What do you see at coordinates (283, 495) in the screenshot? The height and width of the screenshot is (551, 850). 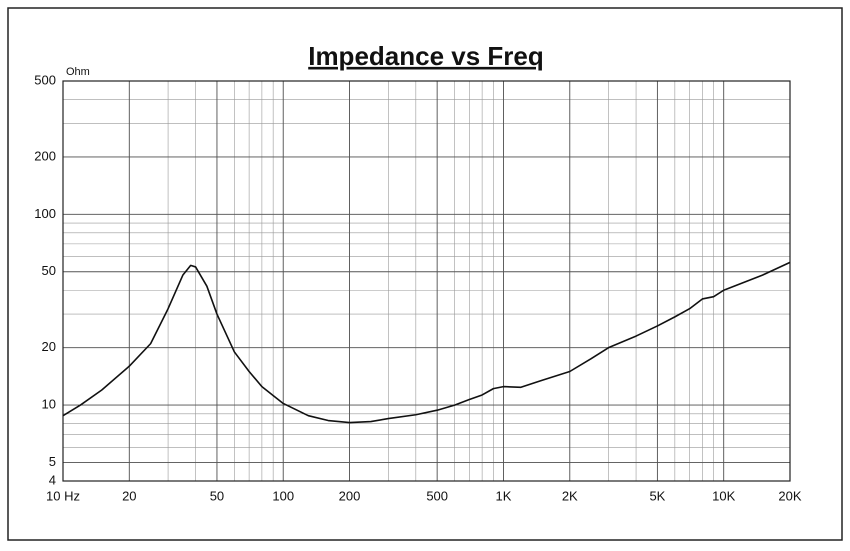 I see `x-tick-label: 100` at bounding box center [283, 495].